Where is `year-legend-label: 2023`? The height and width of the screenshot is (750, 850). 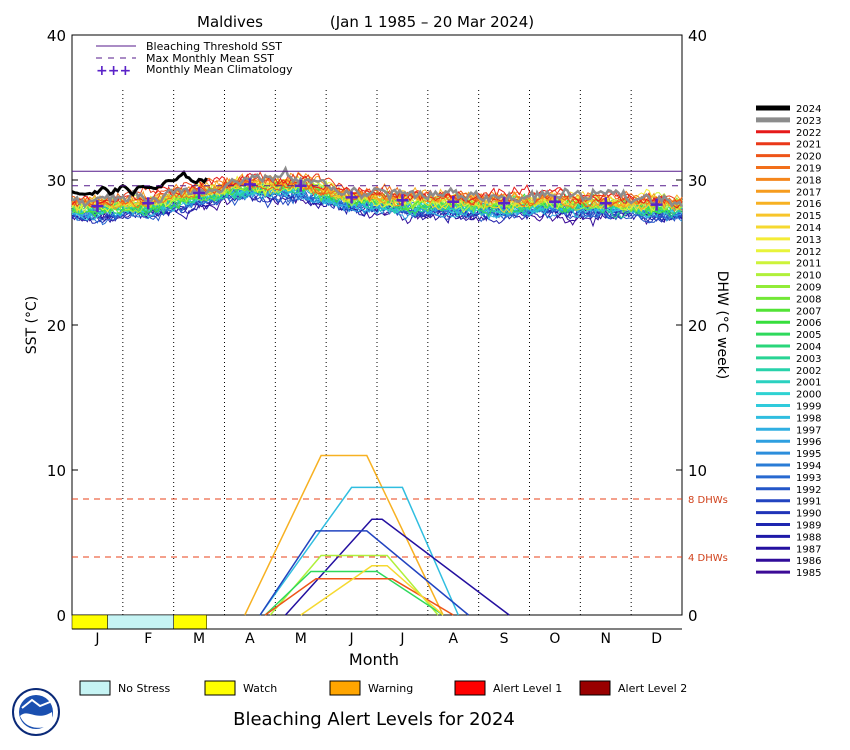 year-legend-label: 2023 is located at coordinates (808, 121).